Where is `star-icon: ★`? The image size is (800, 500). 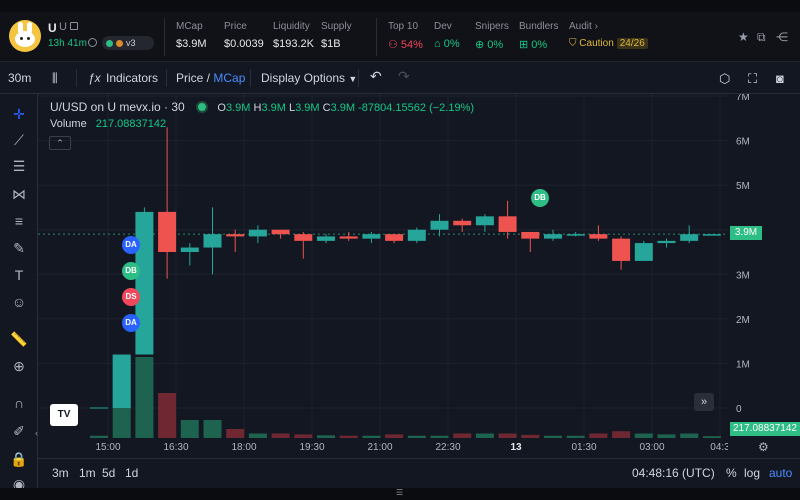
star-icon: ★ is located at coordinates (743, 37).